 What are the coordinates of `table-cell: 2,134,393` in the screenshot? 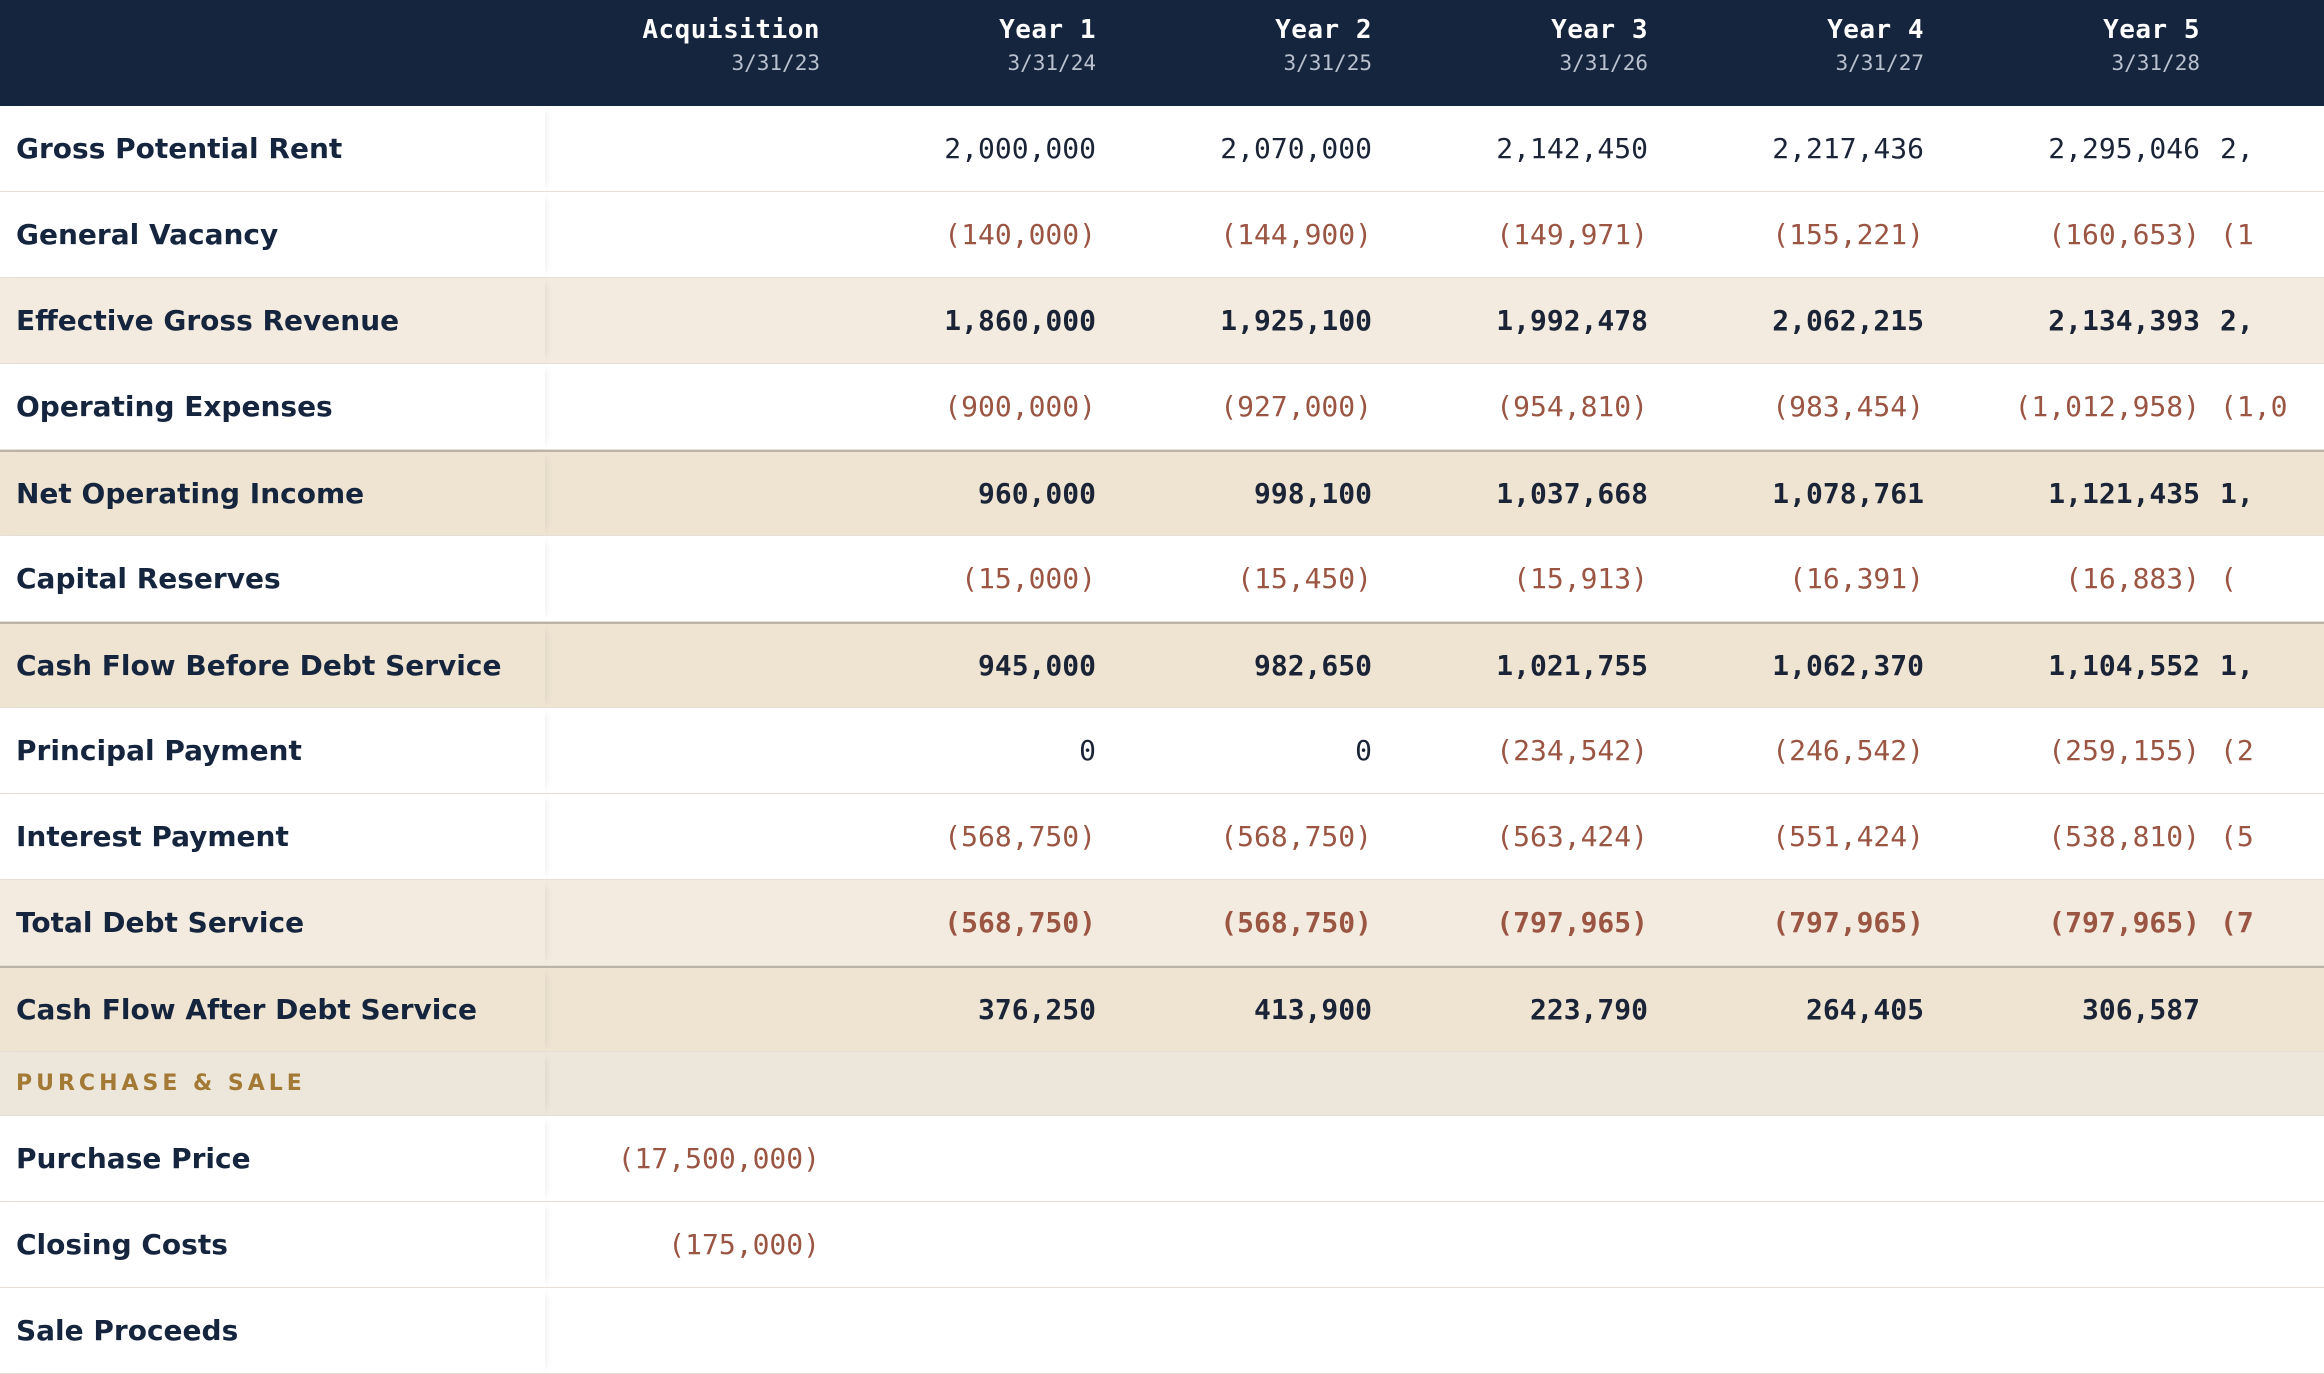 It's located at (2124, 320).